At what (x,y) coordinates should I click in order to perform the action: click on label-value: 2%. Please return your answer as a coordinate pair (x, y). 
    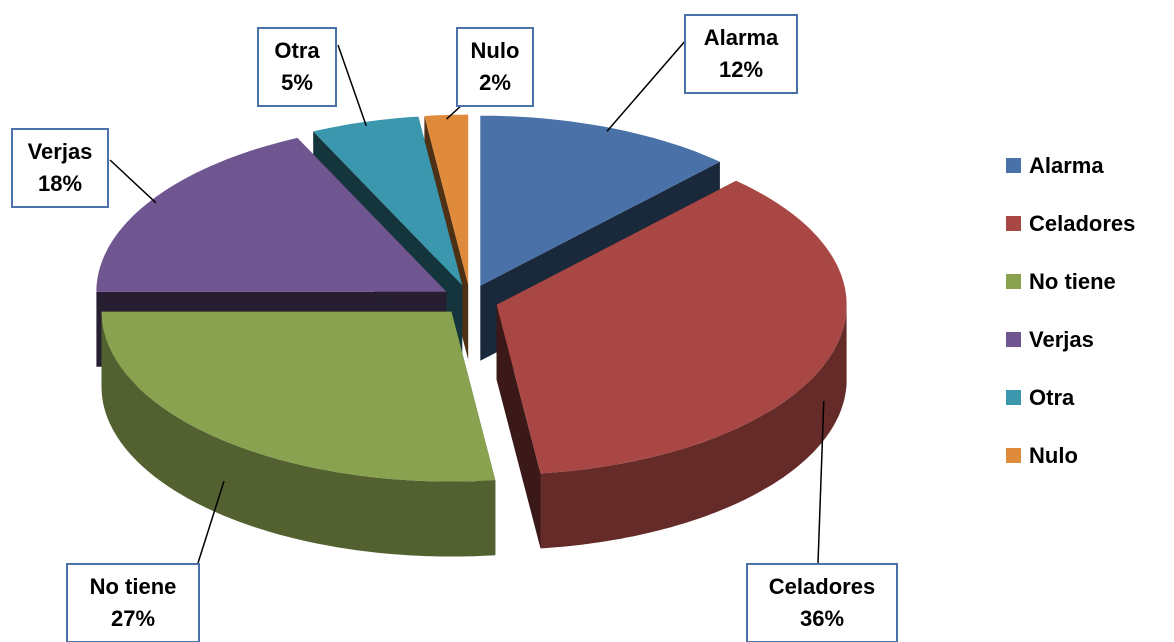
    Looking at the image, I should click on (495, 82).